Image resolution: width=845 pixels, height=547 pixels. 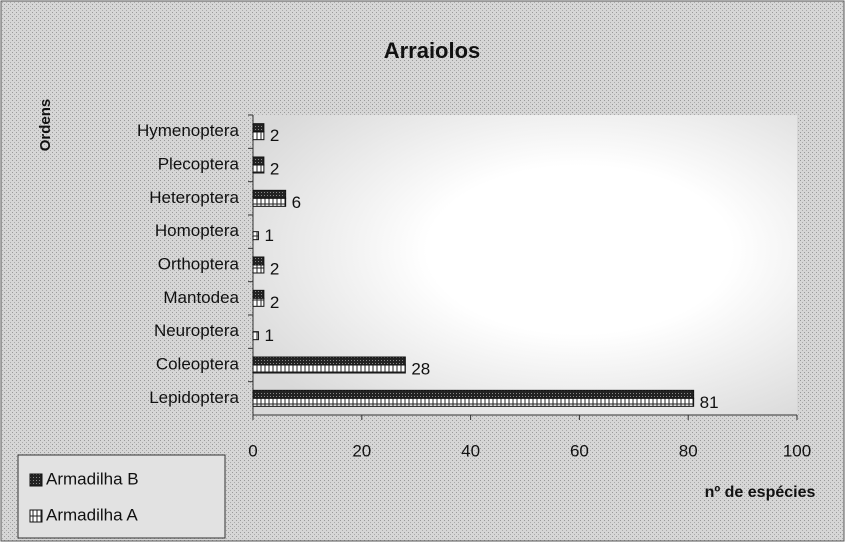 What do you see at coordinates (361, 450) in the screenshot?
I see `x-tick-label: 20` at bounding box center [361, 450].